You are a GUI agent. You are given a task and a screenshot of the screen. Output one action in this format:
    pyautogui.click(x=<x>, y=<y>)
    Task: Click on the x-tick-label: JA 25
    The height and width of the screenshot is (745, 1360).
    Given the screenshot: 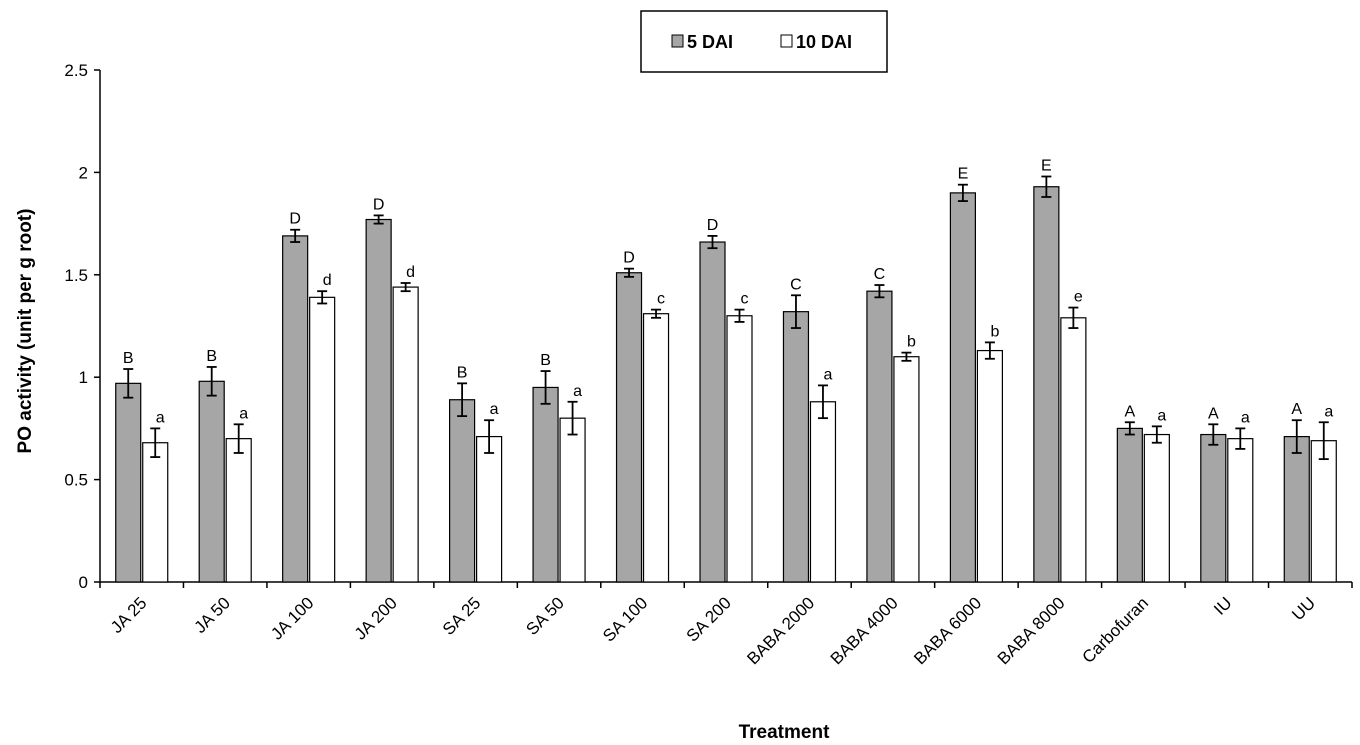 What is the action you would take?
    pyautogui.click(x=129, y=615)
    